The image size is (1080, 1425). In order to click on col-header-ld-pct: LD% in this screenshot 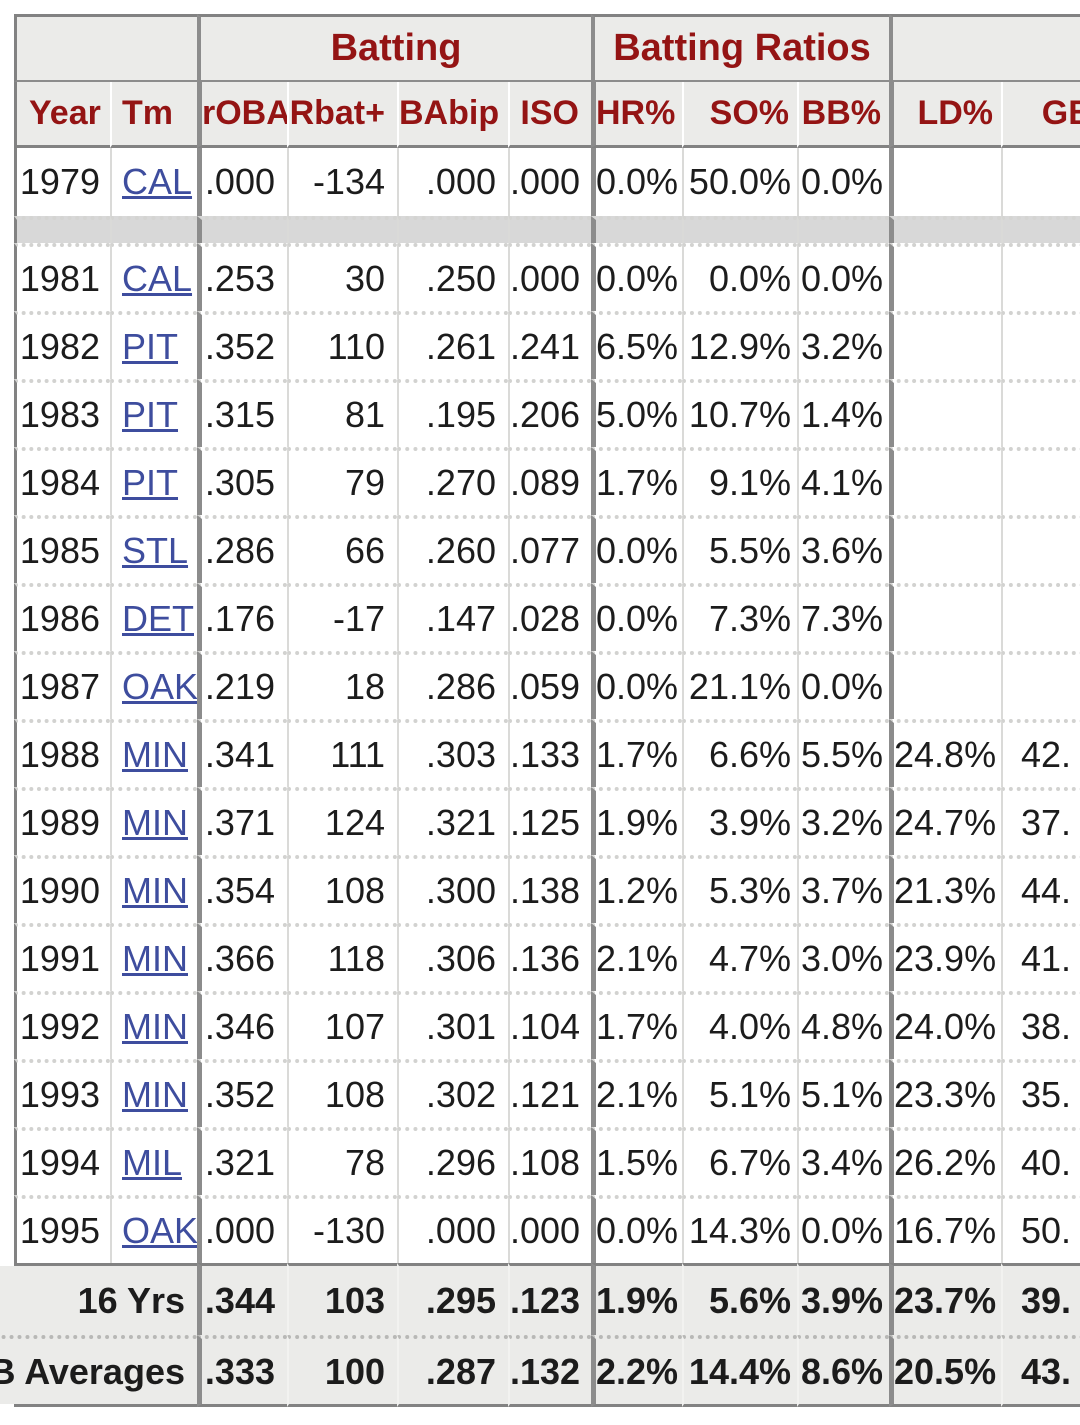, I will do `click(945, 115)`.